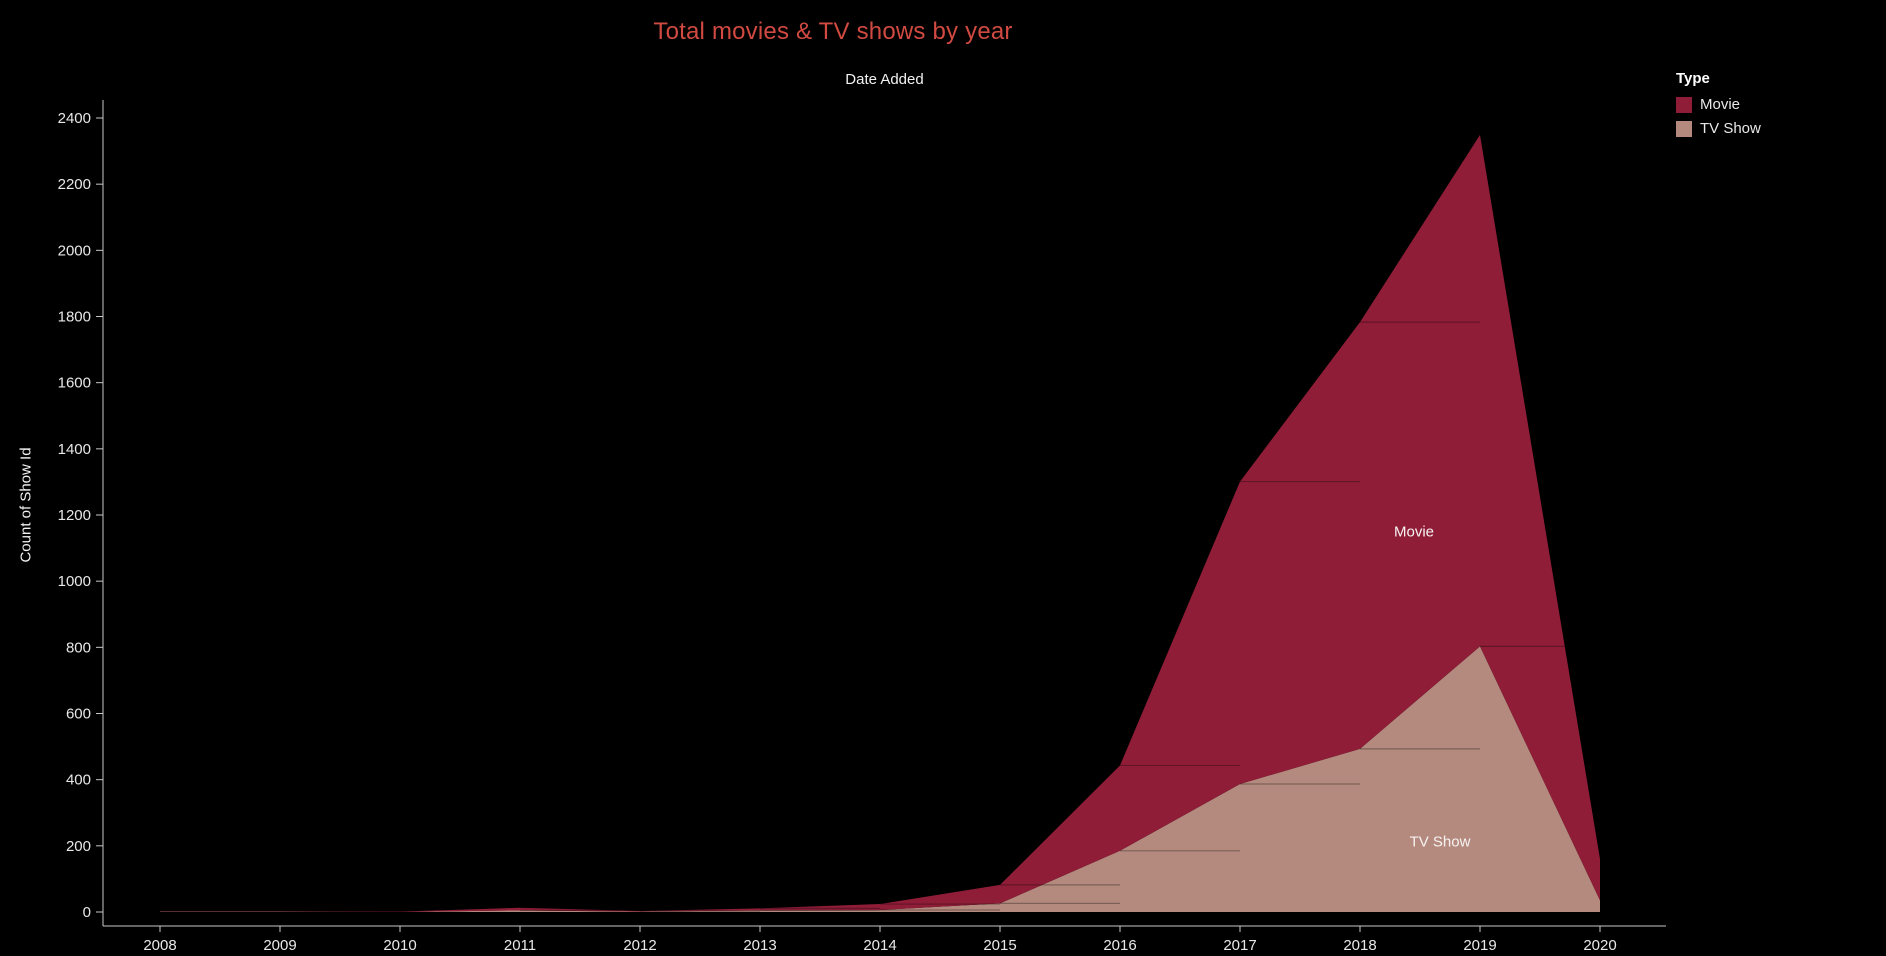  I want to click on y-tick-label: 1200, so click(74, 515).